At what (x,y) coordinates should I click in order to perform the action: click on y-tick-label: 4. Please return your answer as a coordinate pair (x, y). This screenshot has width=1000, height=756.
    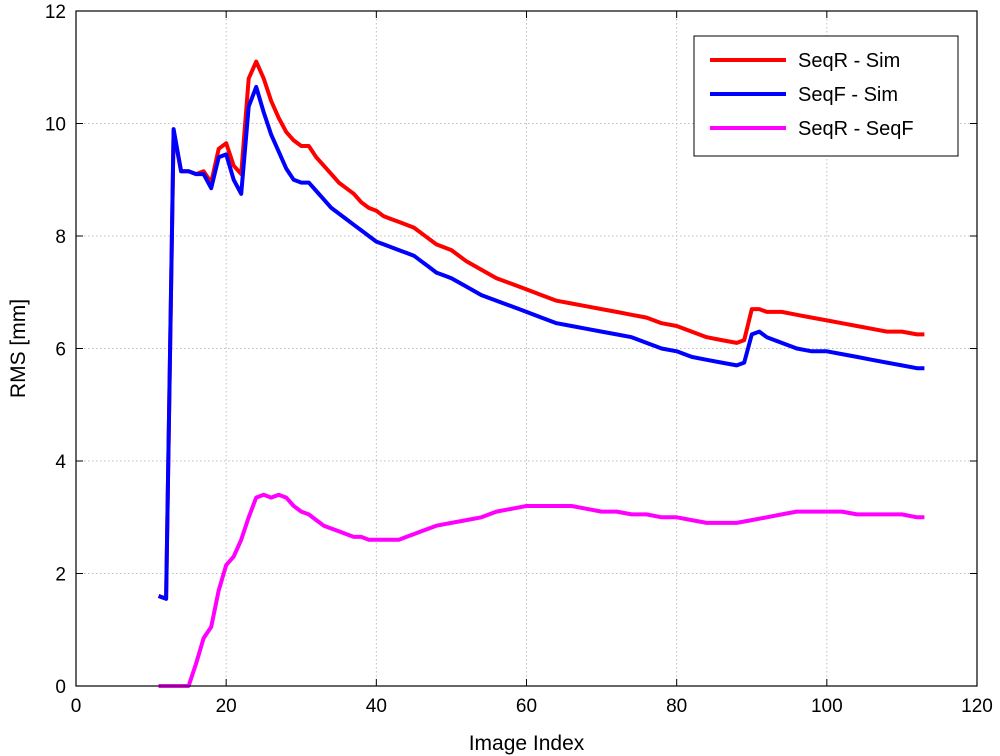
    Looking at the image, I should click on (60, 462).